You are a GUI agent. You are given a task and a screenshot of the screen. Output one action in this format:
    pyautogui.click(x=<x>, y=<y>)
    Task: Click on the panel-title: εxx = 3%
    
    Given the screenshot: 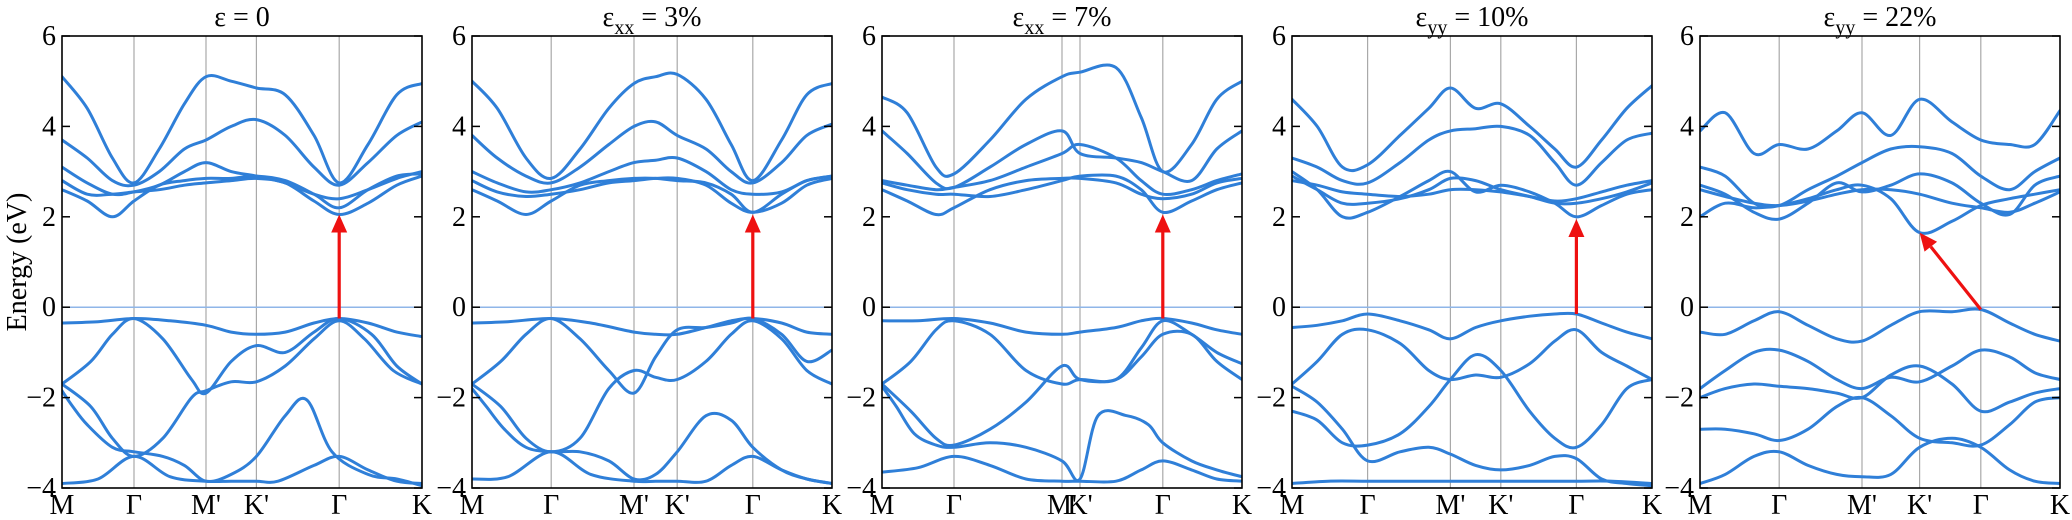 What is the action you would take?
    pyautogui.click(x=652, y=20)
    